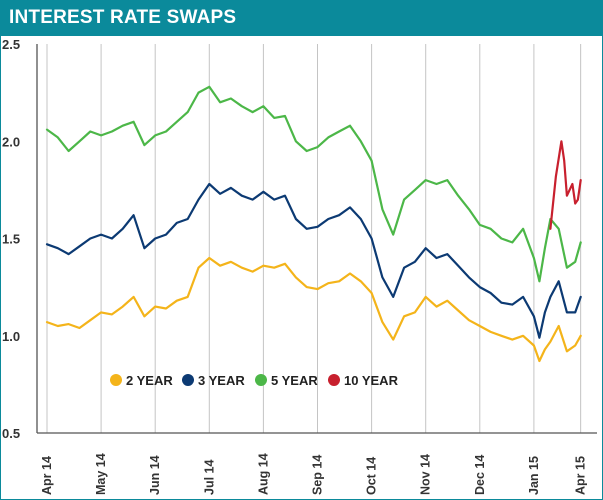  Describe the element at coordinates (221, 380) in the screenshot. I see `legend-label: 3 YEAR` at that location.